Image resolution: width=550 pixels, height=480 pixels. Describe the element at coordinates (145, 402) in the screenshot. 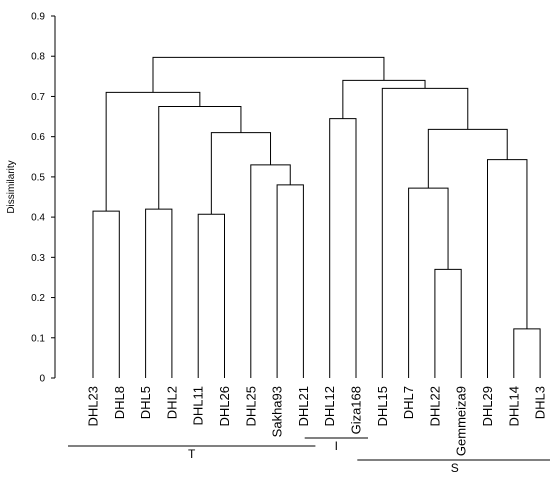

I see `leaf-label: DHL5` at that location.